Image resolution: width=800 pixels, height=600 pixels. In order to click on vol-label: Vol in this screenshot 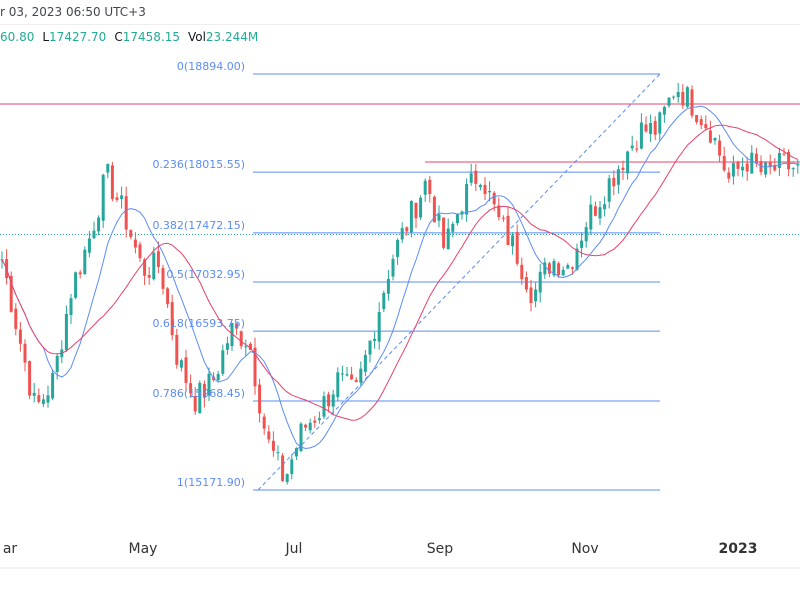, I will do `click(196, 37)`.